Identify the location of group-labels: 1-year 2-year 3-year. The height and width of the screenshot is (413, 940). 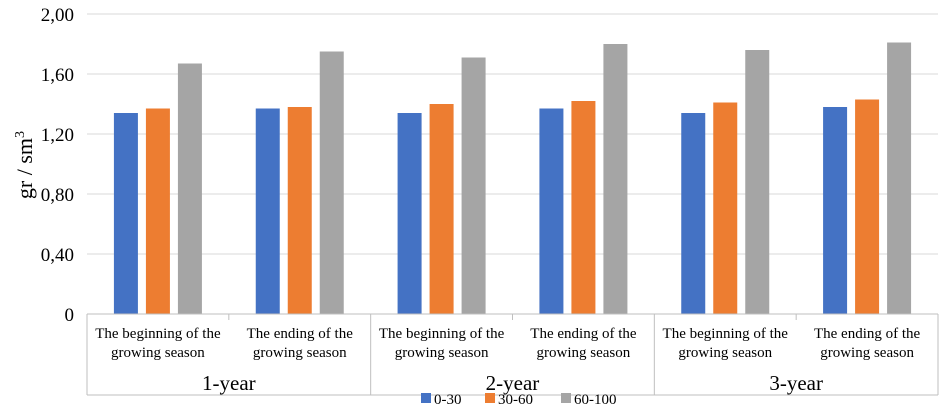
(512, 383).